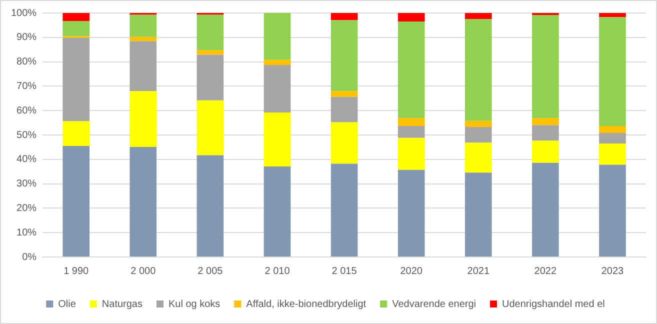 This screenshot has width=657, height=324. Describe the element at coordinates (211, 271) in the screenshot. I see `x-tick-label: 2 005` at that location.